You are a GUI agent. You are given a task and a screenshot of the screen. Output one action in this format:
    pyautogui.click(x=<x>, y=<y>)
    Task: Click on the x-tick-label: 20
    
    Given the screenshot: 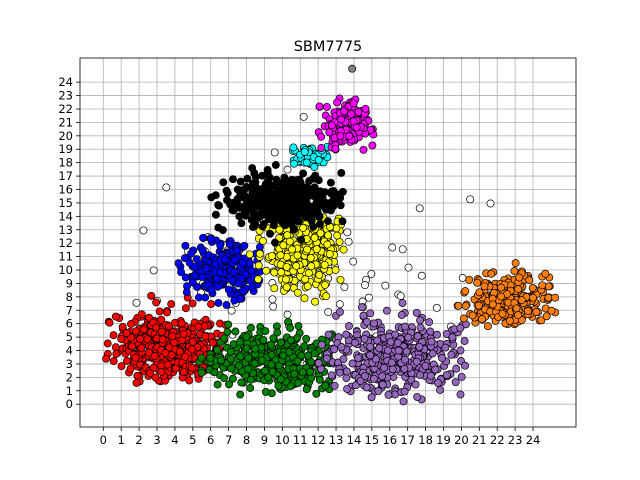 What is the action you would take?
    pyautogui.click(x=461, y=440)
    